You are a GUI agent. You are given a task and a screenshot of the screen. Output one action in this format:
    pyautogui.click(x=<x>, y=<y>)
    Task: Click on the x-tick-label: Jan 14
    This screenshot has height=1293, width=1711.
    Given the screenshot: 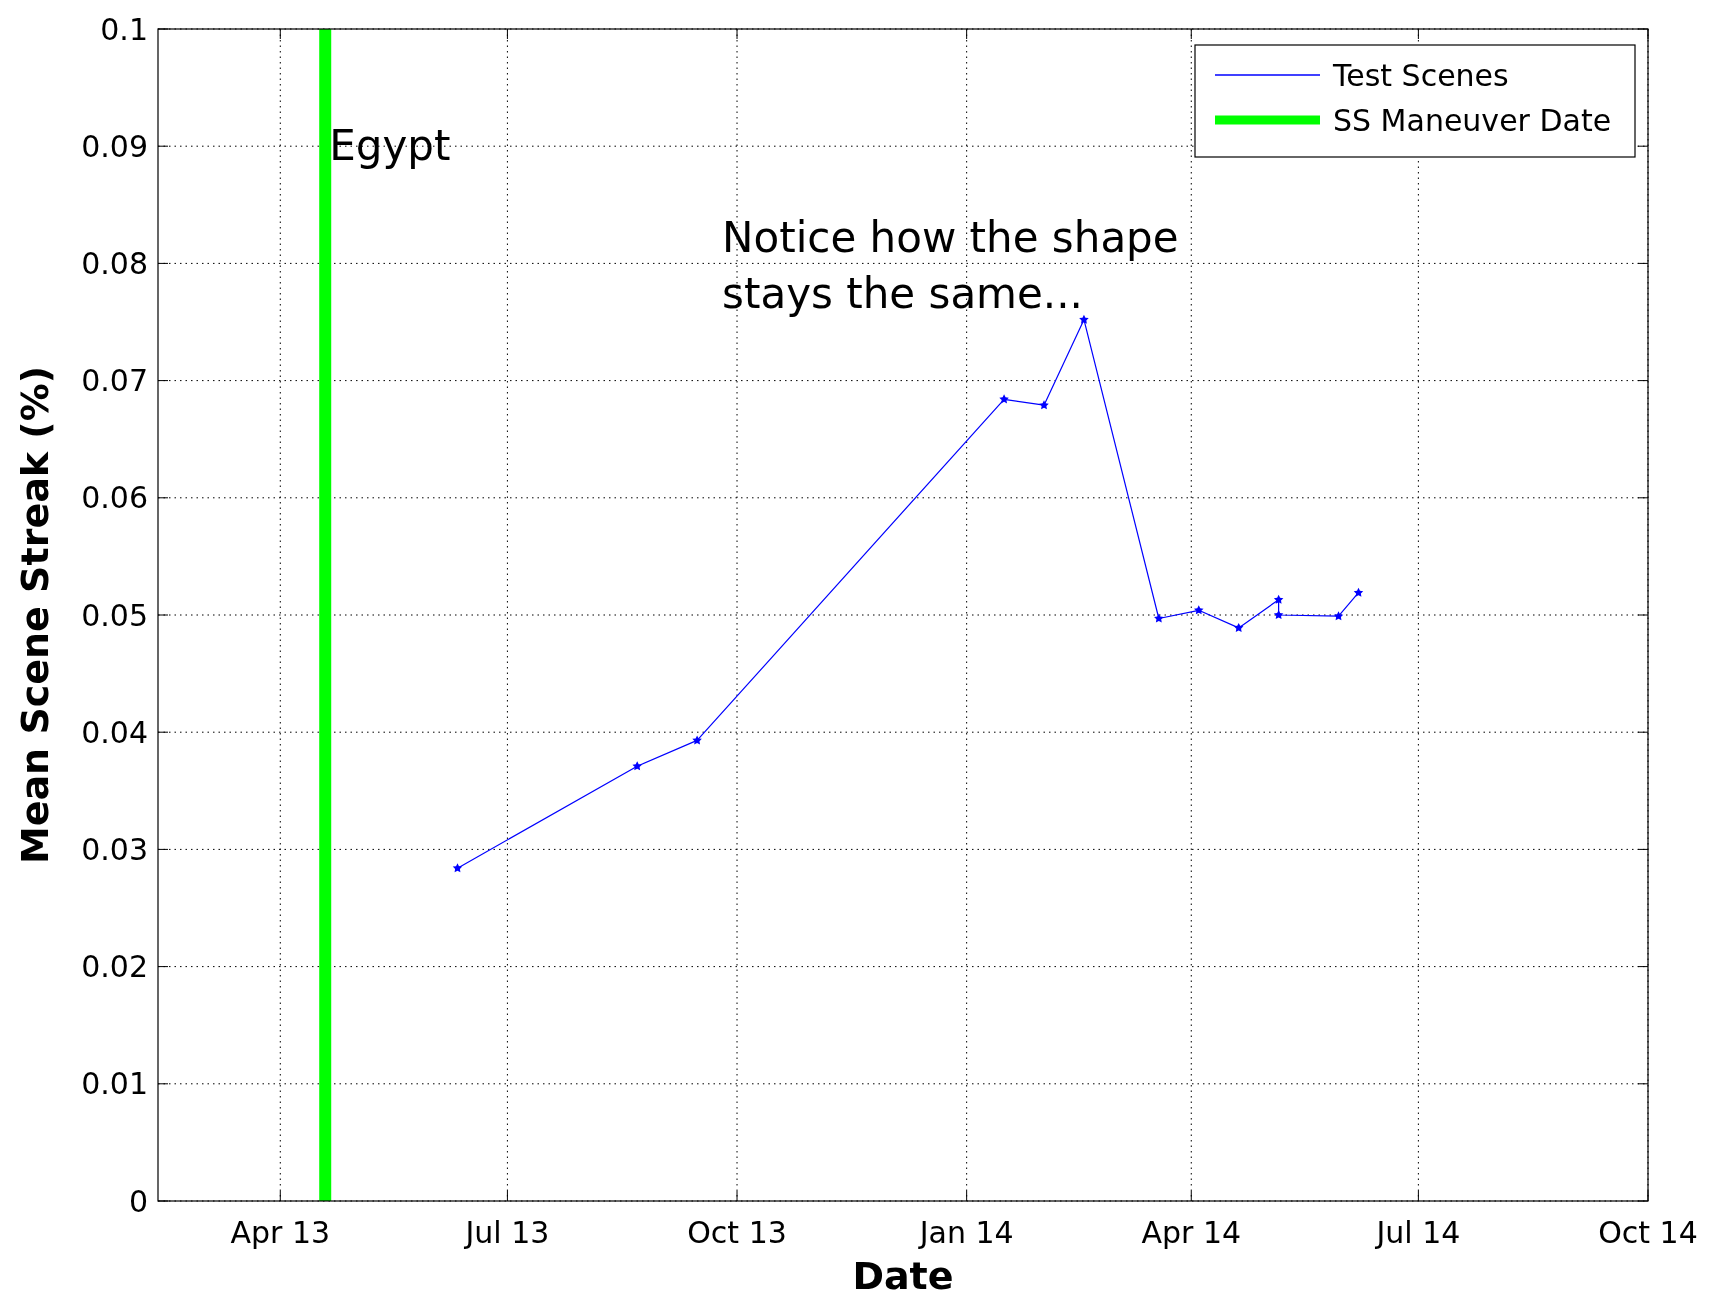 What is the action you would take?
    pyautogui.click(x=965, y=1232)
    